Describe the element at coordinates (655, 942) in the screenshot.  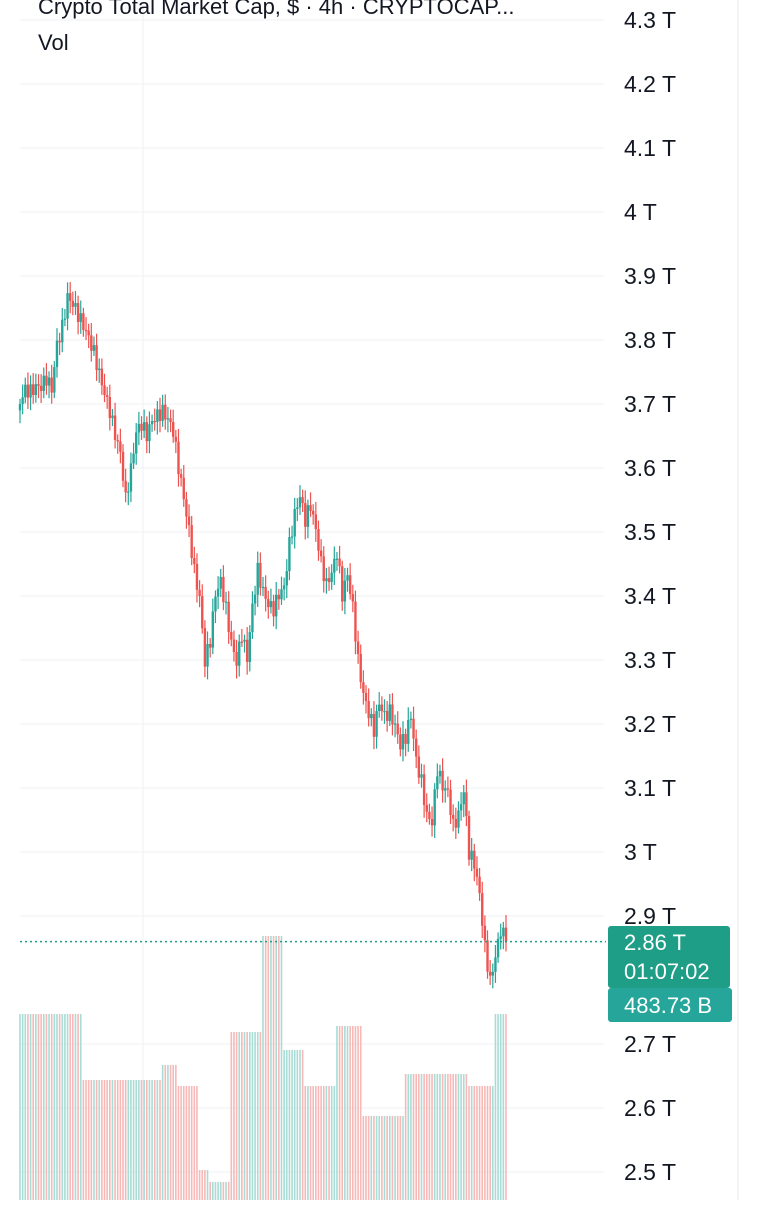
I see `last-price-value: 2.86 T` at that location.